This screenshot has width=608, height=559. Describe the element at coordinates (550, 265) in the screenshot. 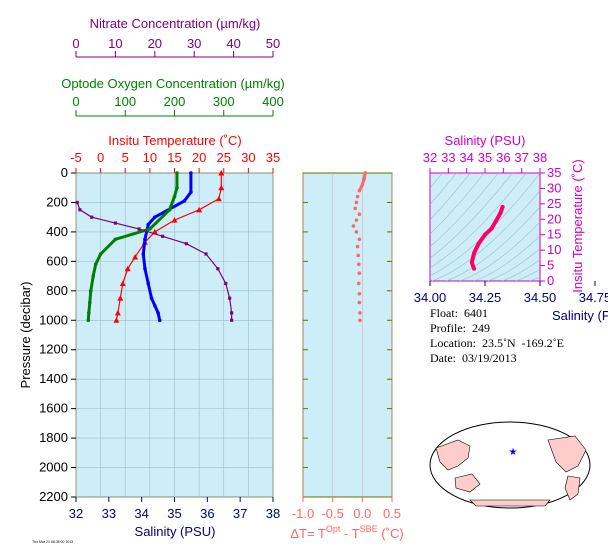

I see `ts-right-tick-label: 5` at that location.